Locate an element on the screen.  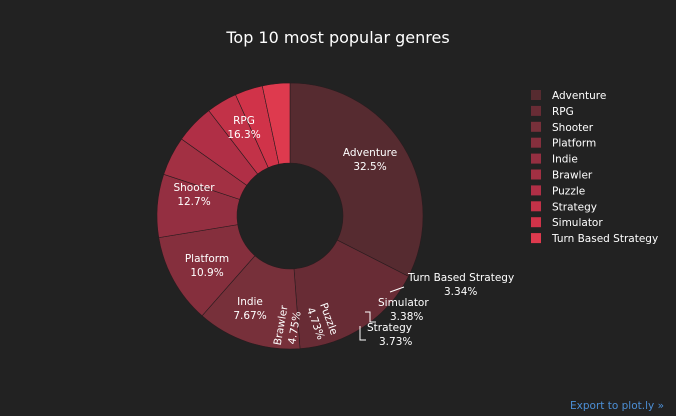
slice-label-indie: Indie 7.67% is located at coordinates (249, 309).